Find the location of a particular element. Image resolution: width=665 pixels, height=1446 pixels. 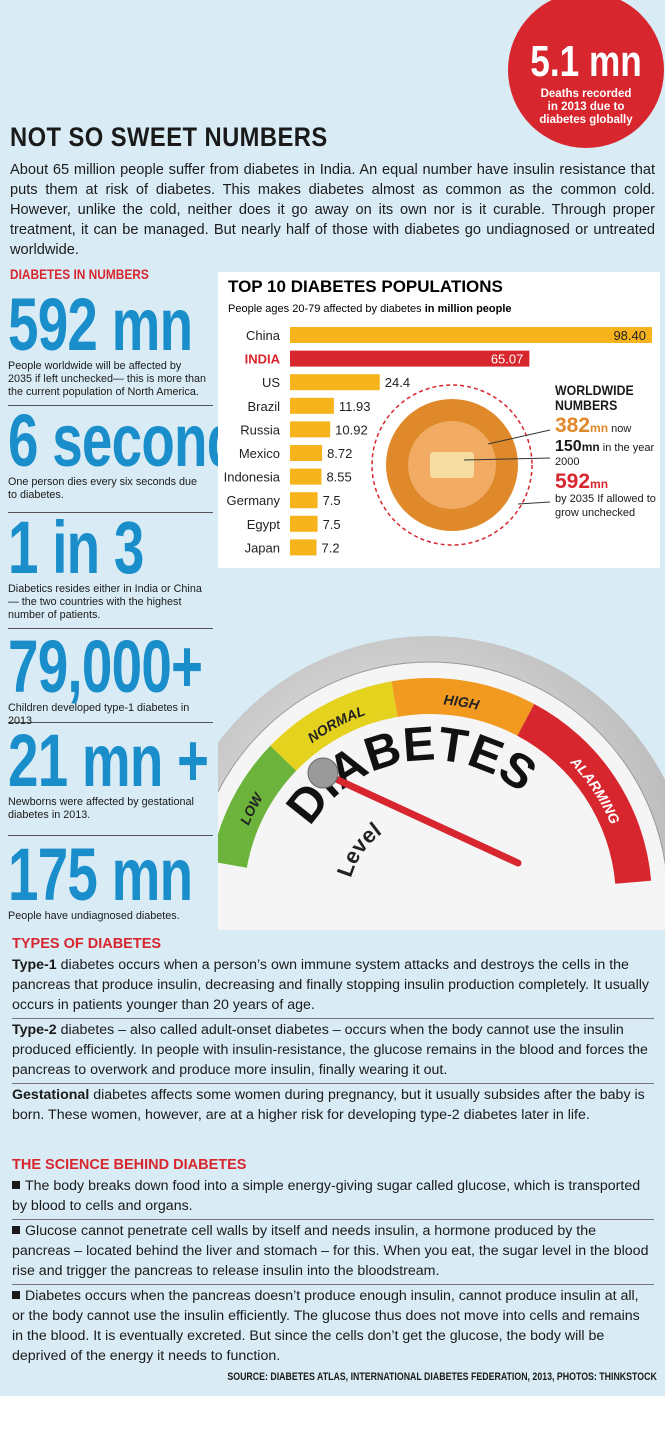

category-label: Brazil is located at coordinates (263, 406).